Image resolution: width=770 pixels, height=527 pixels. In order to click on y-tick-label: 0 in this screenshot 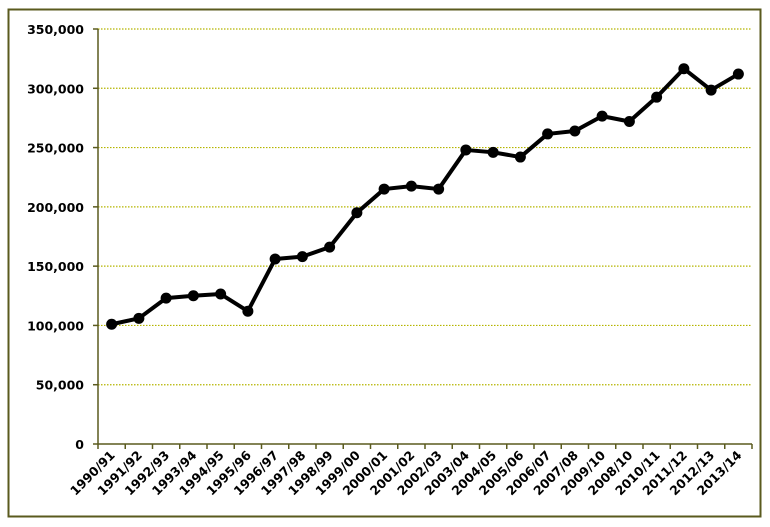, I will do `click(79, 444)`.